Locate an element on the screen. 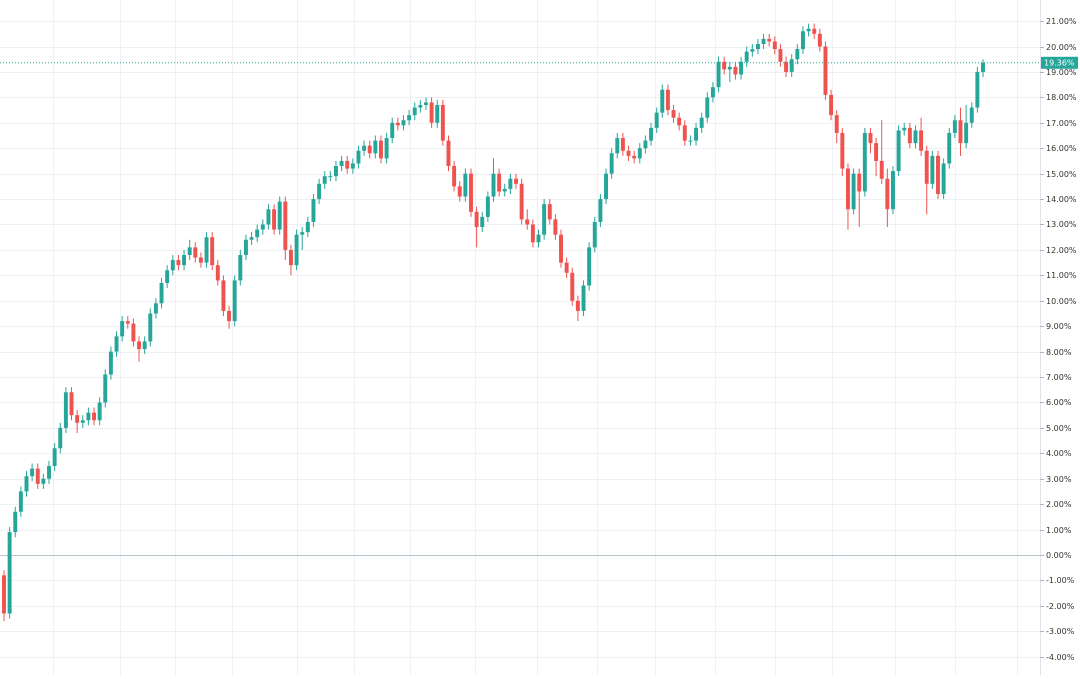  y-tick-label: 20.00% is located at coordinates (1061, 47).